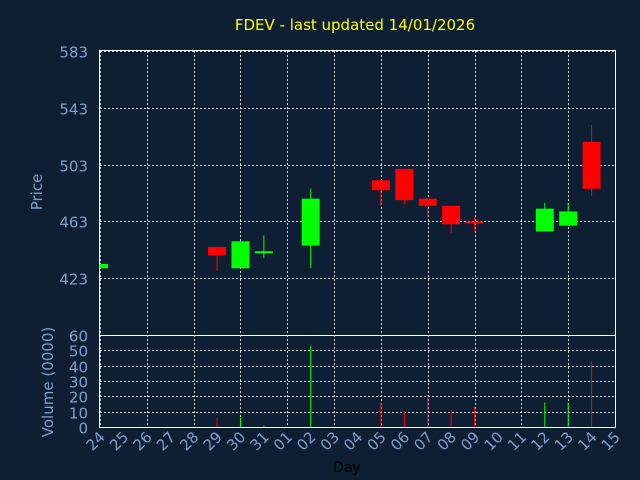  Describe the element at coordinates (78, 352) in the screenshot. I see `volume-tick-label: 50` at that location.